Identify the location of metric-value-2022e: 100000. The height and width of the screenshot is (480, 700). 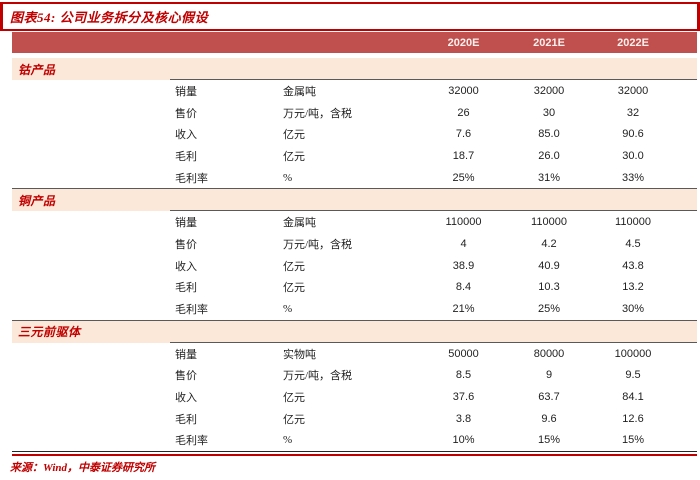
(633, 353).